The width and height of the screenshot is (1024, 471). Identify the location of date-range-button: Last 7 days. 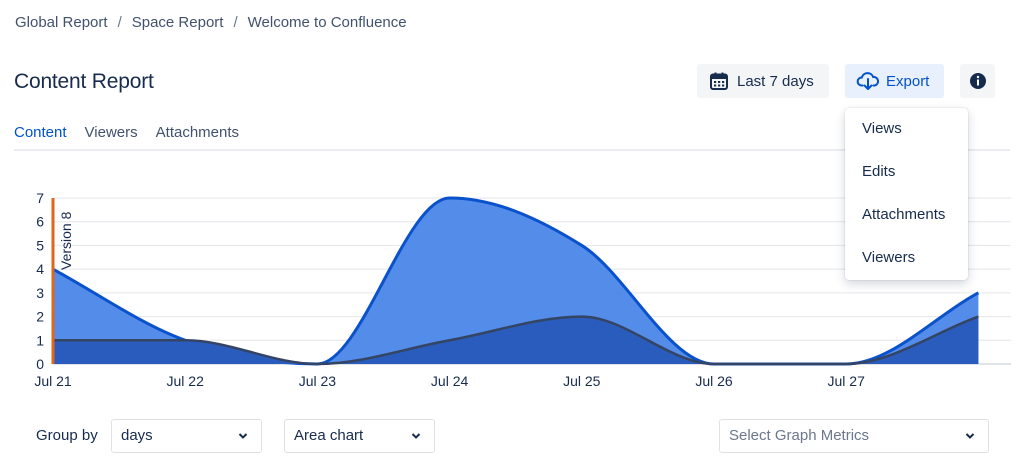
(763, 81).